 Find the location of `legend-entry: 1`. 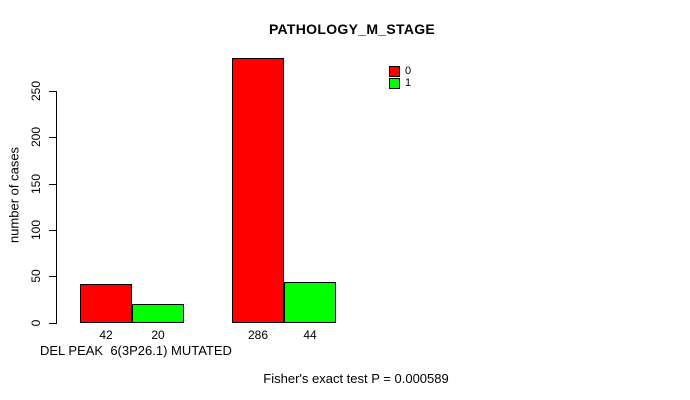

legend-entry: 1 is located at coordinates (400, 83).